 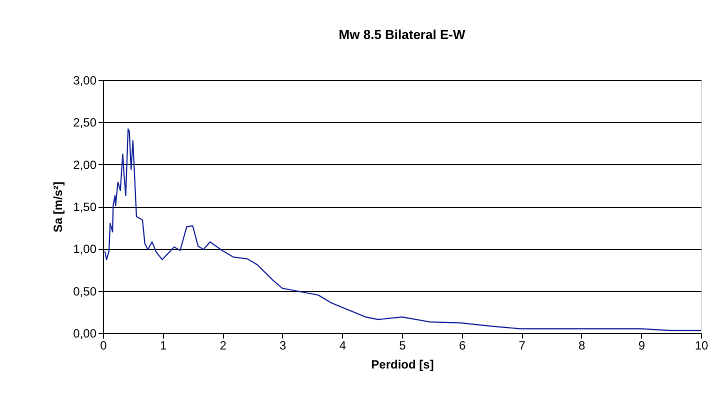 I want to click on chart-title: Mw 8.5 Bilateral E-W, so click(x=402, y=34).